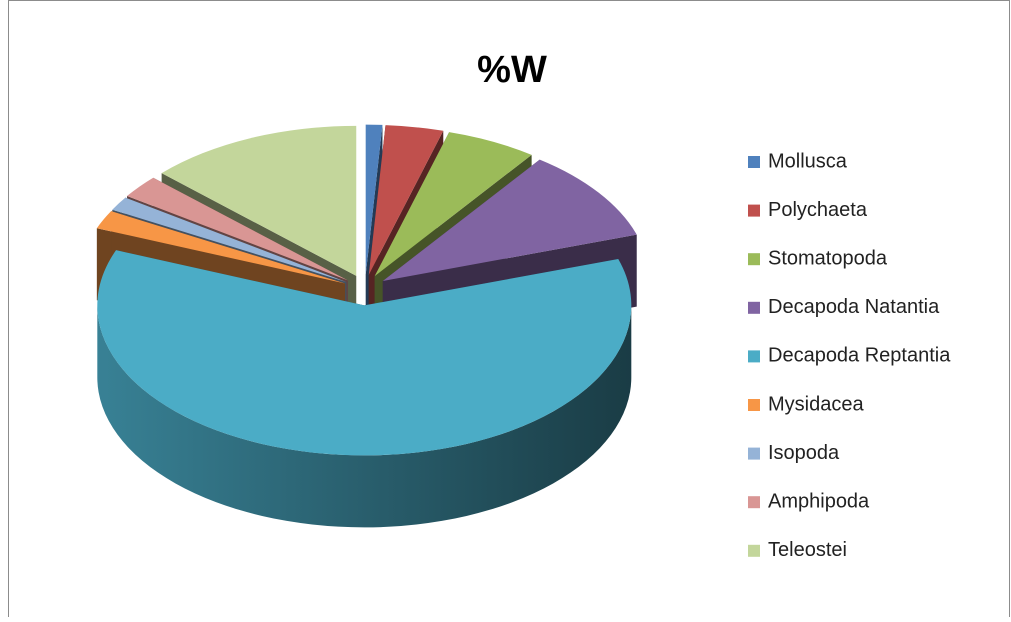 This screenshot has height=622, width=1011. Describe the element at coordinates (819, 501) in the screenshot. I see `legend-label: Amphipoda` at that location.